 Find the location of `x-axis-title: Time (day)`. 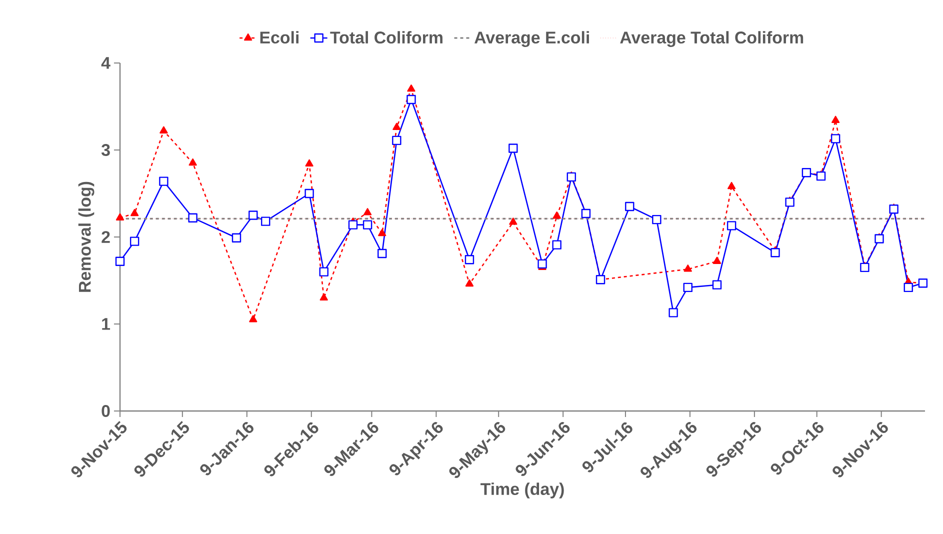

x-axis-title: Time (day) is located at coordinates (522, 490).